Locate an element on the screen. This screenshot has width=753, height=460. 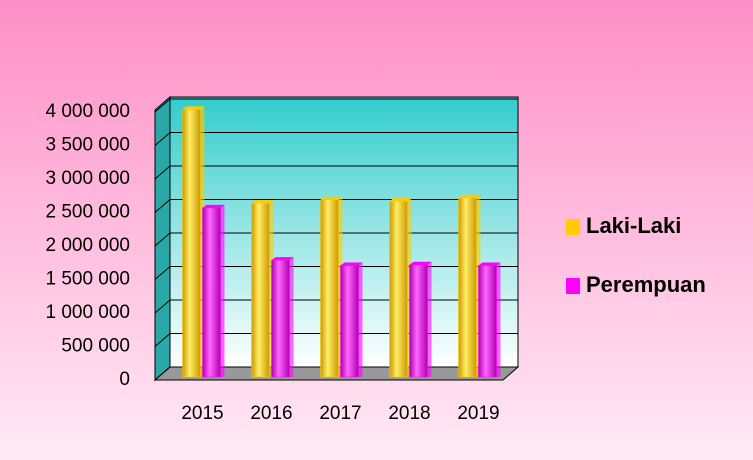
x-tick-label: 2017 is located at coordinates (340, 413).